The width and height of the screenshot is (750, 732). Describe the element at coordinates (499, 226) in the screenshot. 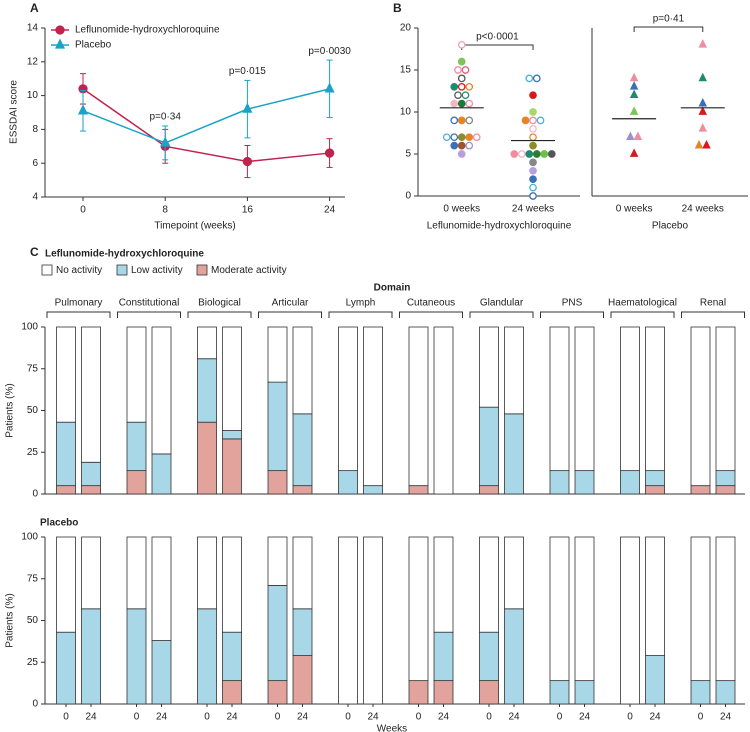

I see `group-label: Leflunomide-hydroxychloroquine` at that location.